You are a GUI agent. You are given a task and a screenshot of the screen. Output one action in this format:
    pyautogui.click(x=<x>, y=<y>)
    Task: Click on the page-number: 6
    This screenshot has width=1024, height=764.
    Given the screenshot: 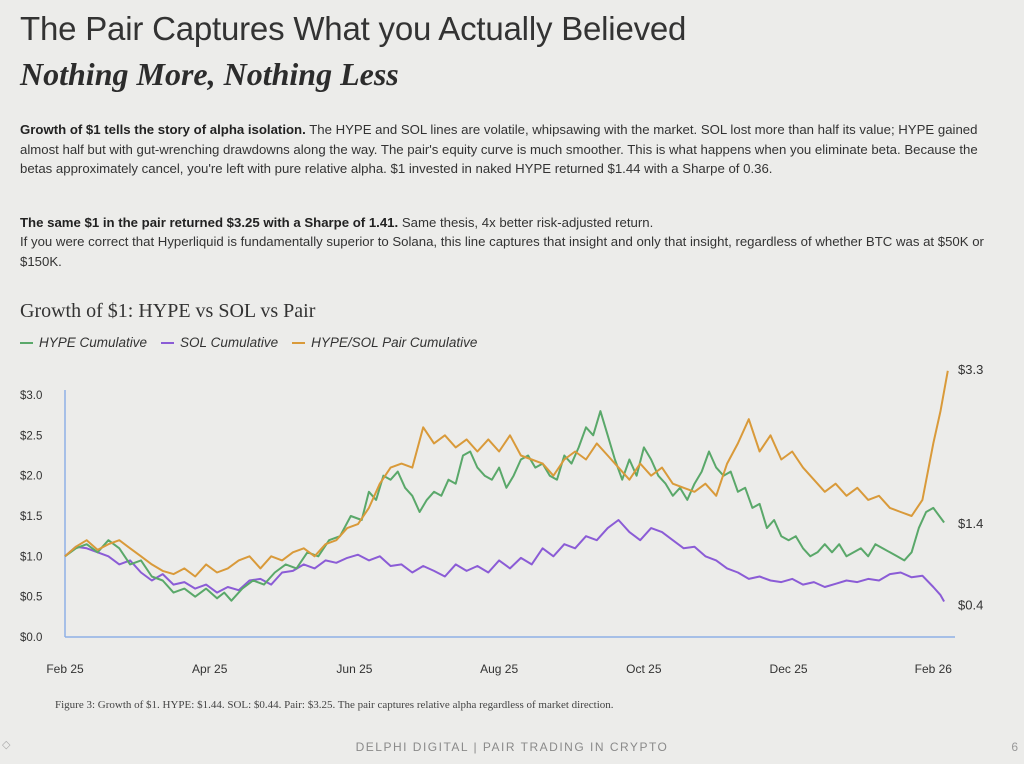 What is the action you would take?
    pyautogui.click(x=1014, y=747)
    